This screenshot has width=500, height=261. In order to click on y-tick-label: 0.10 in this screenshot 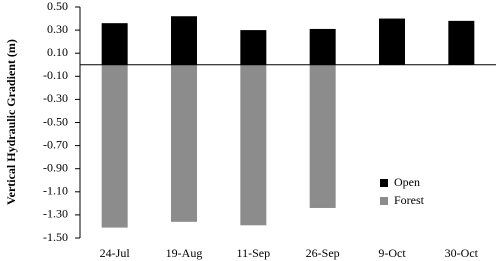, I will do `click(57, 52)`.